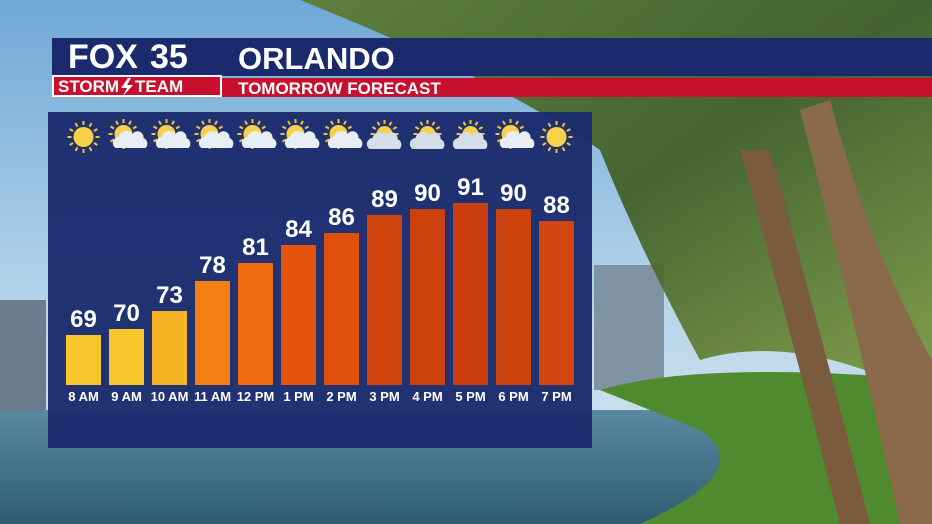 The width and height of the screenshot is (932, 524). What do you see at coordinates (126, 396) in the screenshot?
I see `x-tick-label: 9 AM` at bounding box center [126, 396].